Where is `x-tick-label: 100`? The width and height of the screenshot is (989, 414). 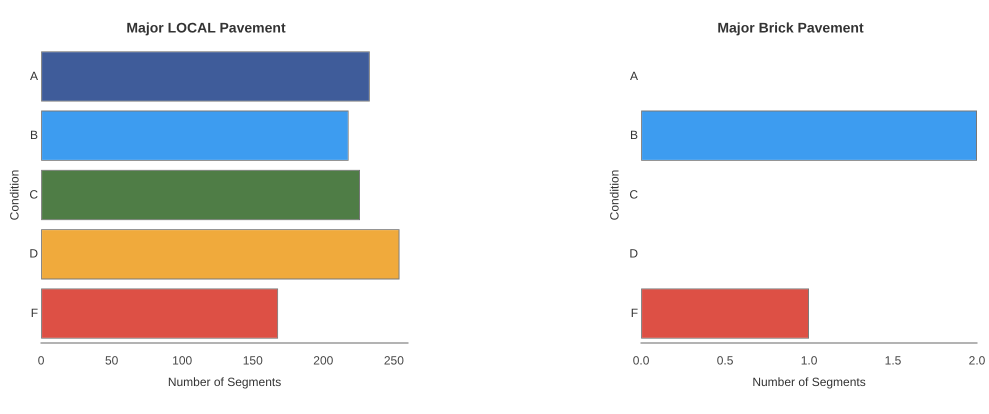
x-tick-label: 100 is located at coordinates (182, 361).